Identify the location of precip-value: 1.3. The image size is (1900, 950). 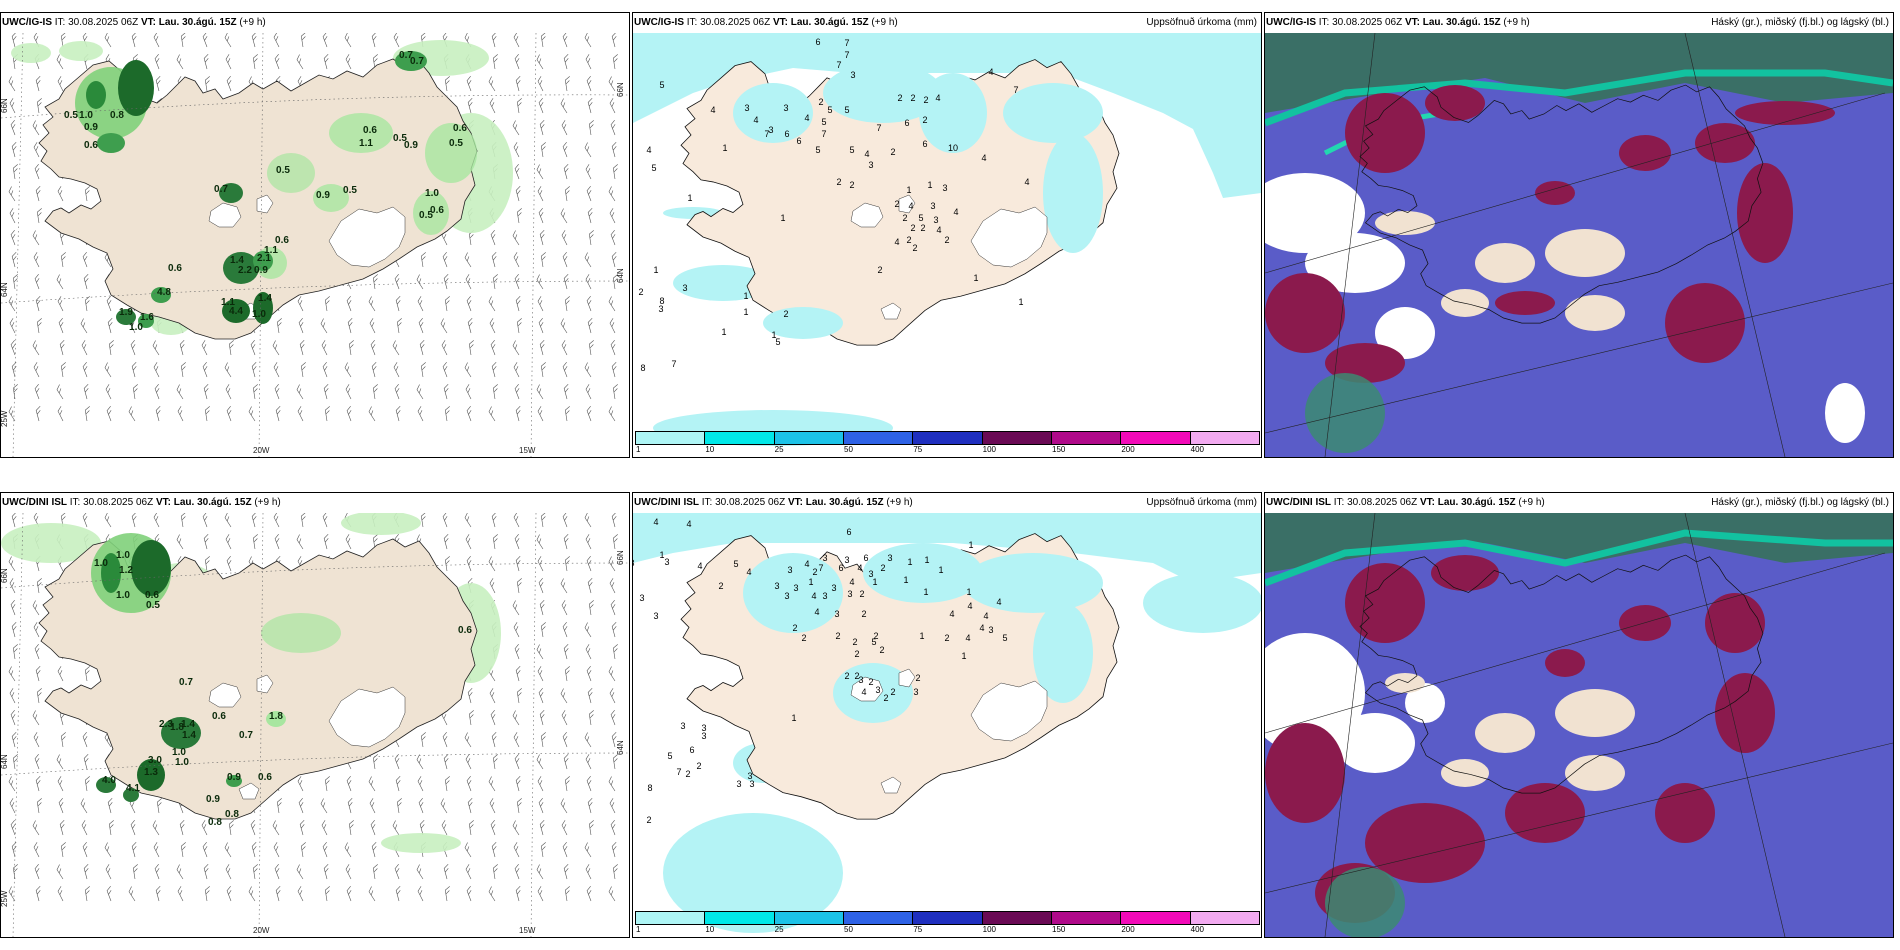
(151, 772).